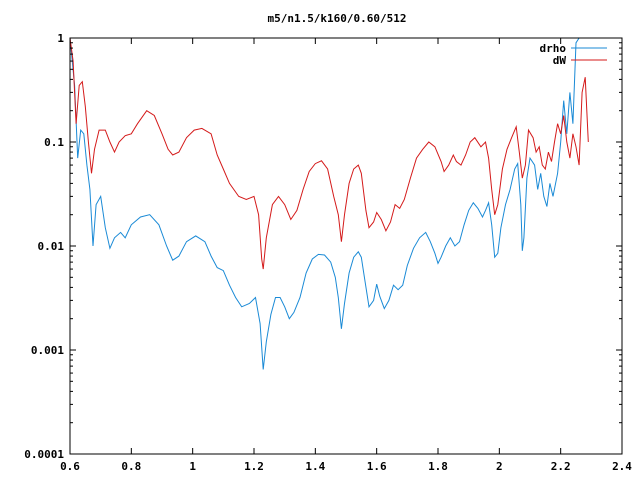 This screenshot has height=480, width=640. Describe the element at coordinates (560, 60) in the screenshot. I see `legend-label-dW: dW` at that location.